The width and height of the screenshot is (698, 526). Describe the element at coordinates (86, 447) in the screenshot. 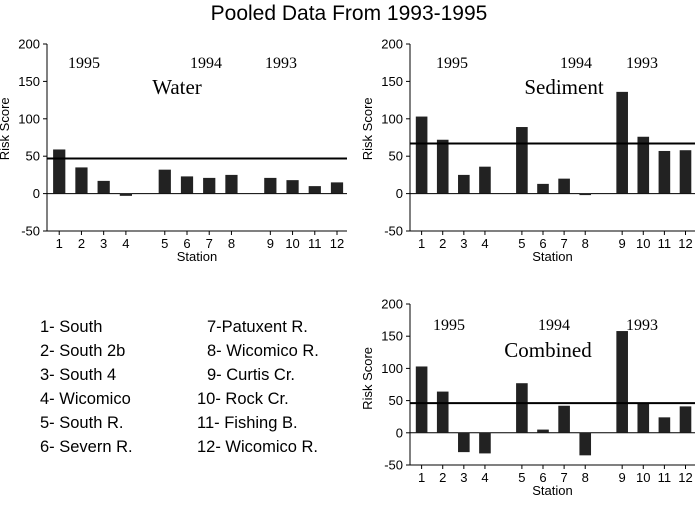

I see `legend-item-6: 6- Severn R.` at that location.